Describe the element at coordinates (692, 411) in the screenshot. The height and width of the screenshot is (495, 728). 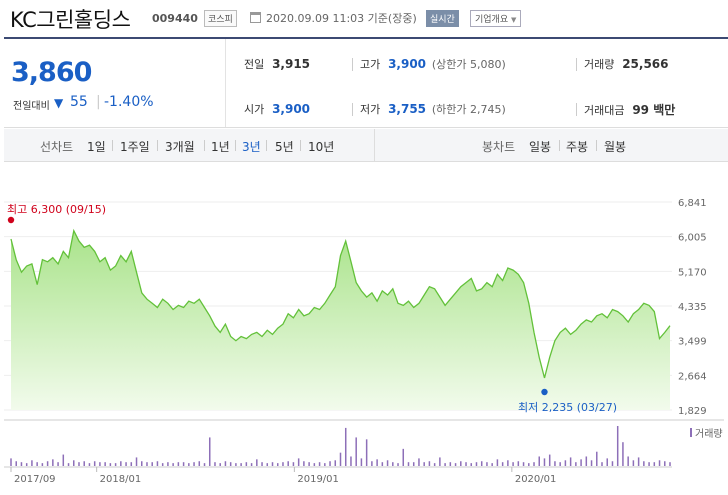
I see `y-tick-label: 1,829` at that location.